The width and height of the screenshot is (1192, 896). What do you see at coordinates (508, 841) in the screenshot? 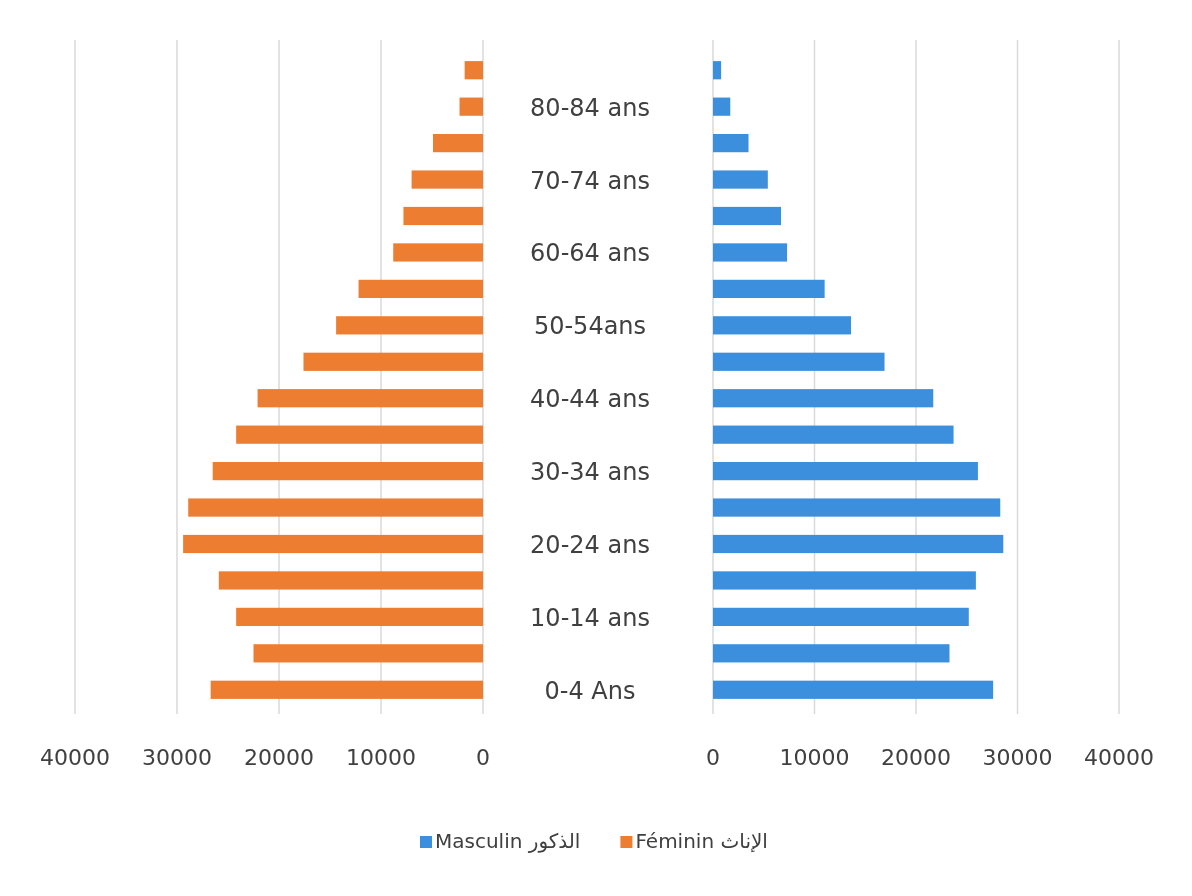
I see `legend-label: Masculin الذكور` at bounding box center [508, 841].